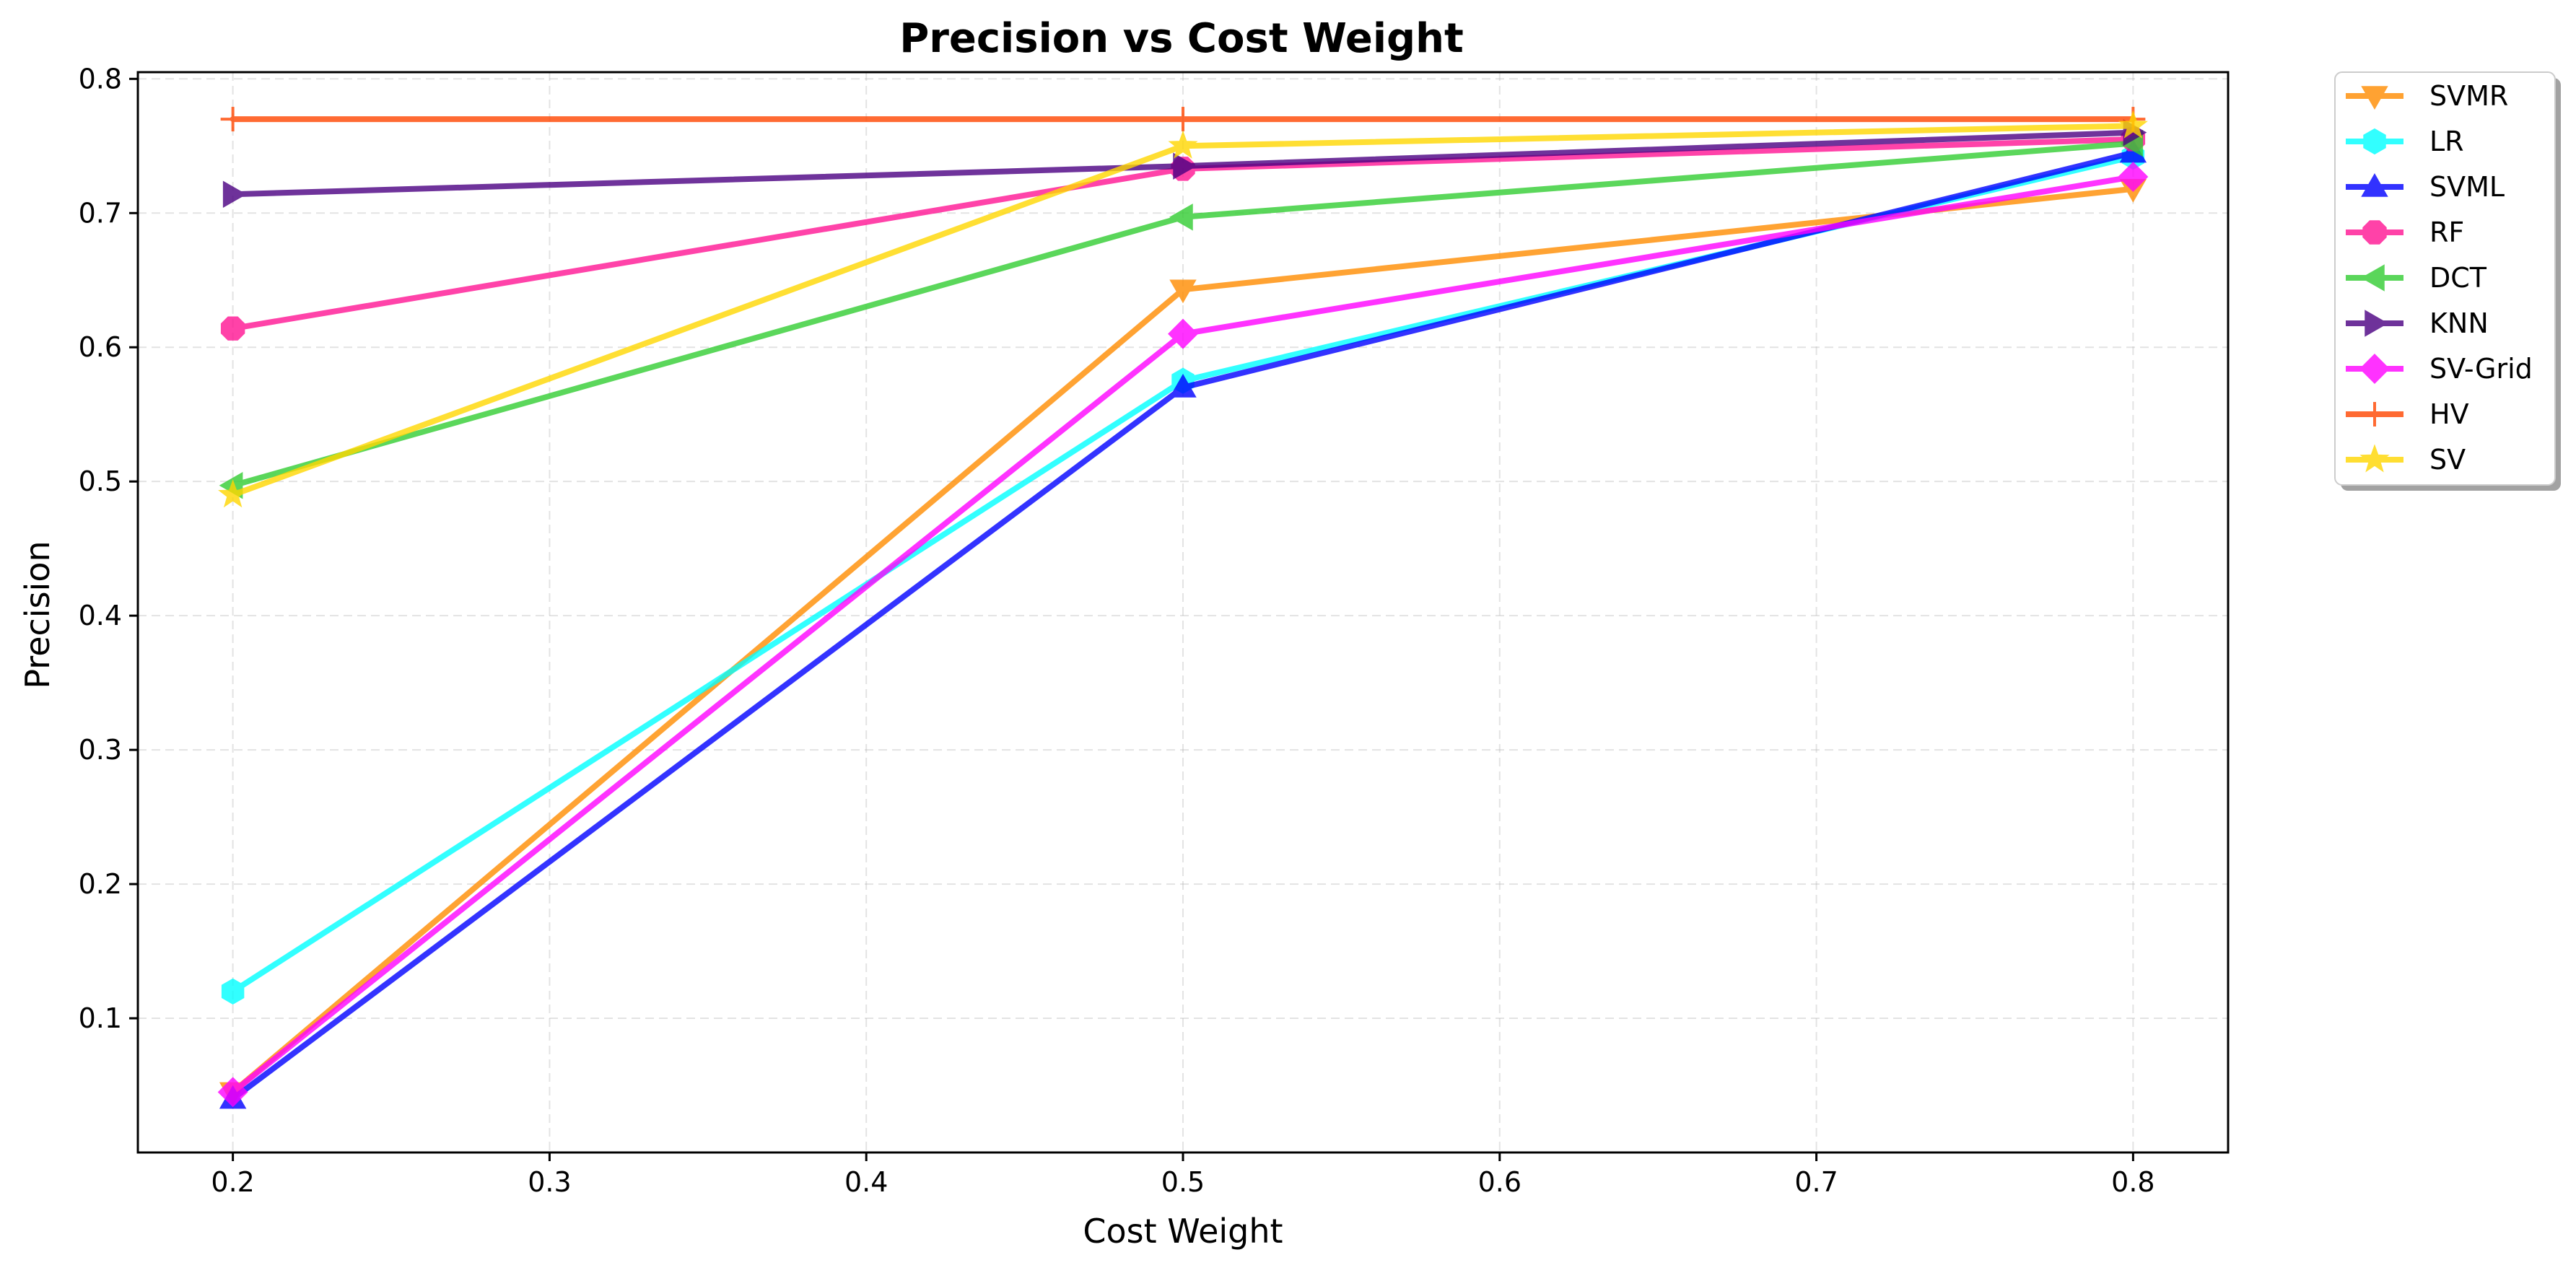 Image resolution: width=2576 pixels, height=1273 pixels. Describe the element at coordinates (100, 213) in the screenshot. I see `y-tick-label: 0.7` at that location.